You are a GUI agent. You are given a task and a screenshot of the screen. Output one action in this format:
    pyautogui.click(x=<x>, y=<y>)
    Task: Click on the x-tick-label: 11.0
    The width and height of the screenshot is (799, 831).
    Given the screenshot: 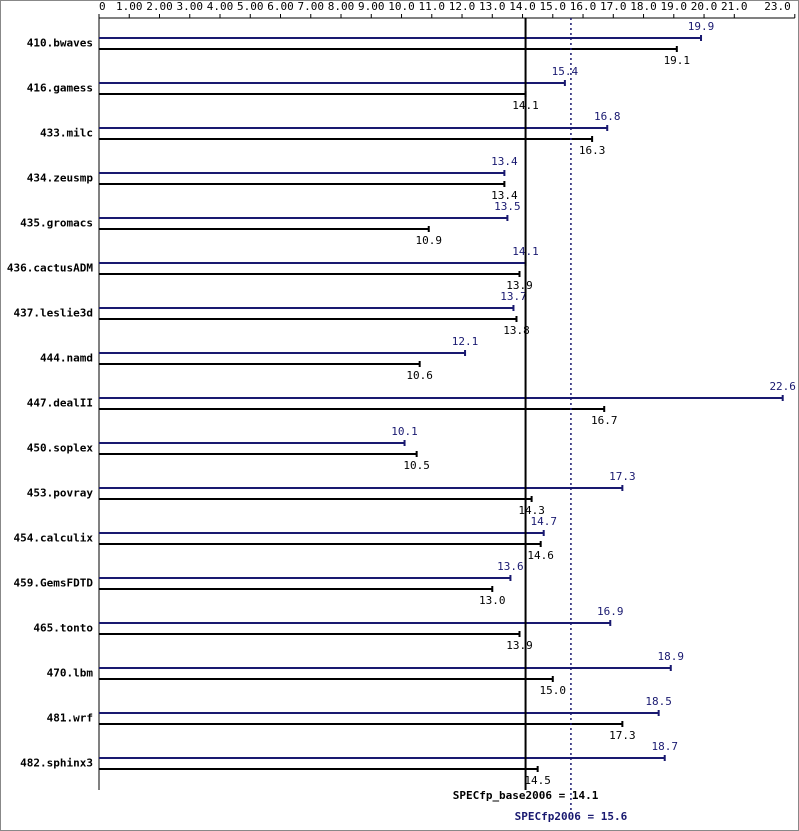 What is the action you would take?
    pyautogui.click(x=432, y=6)
    